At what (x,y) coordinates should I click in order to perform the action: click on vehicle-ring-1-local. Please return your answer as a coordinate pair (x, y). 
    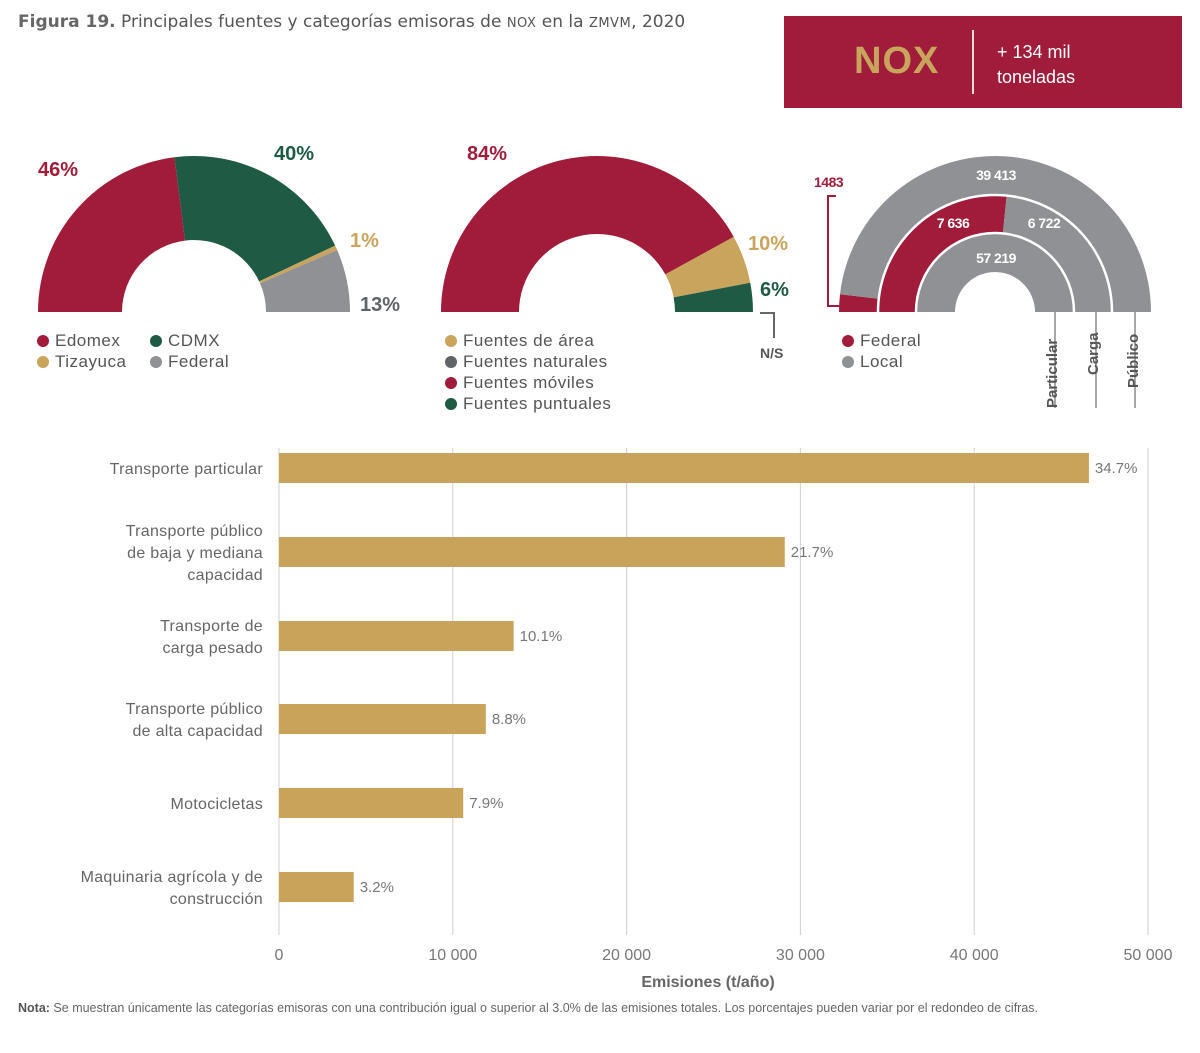
    Looking at the image, I should click on (1057, 253).